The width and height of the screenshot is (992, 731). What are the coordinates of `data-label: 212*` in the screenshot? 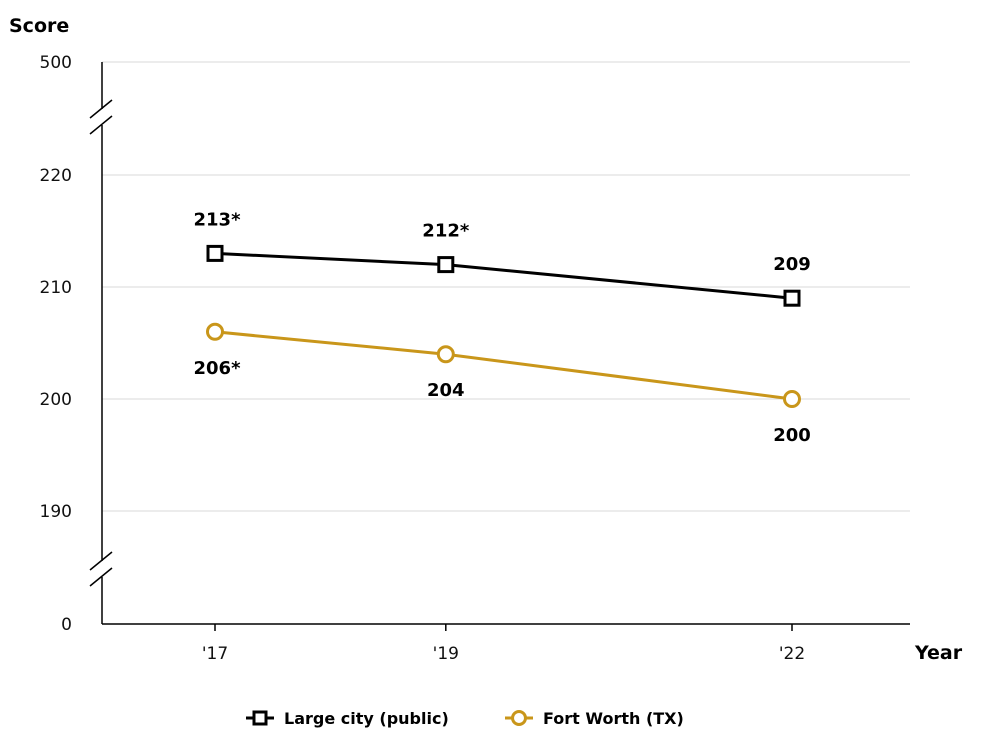 It's located at (446, 231).